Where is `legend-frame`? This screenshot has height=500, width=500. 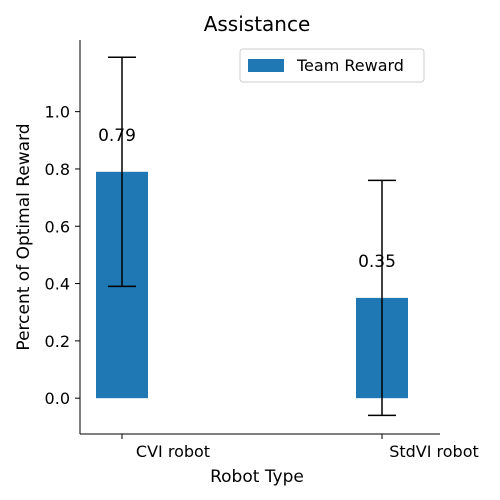 legend-frame is located at coordinates (332, 65).